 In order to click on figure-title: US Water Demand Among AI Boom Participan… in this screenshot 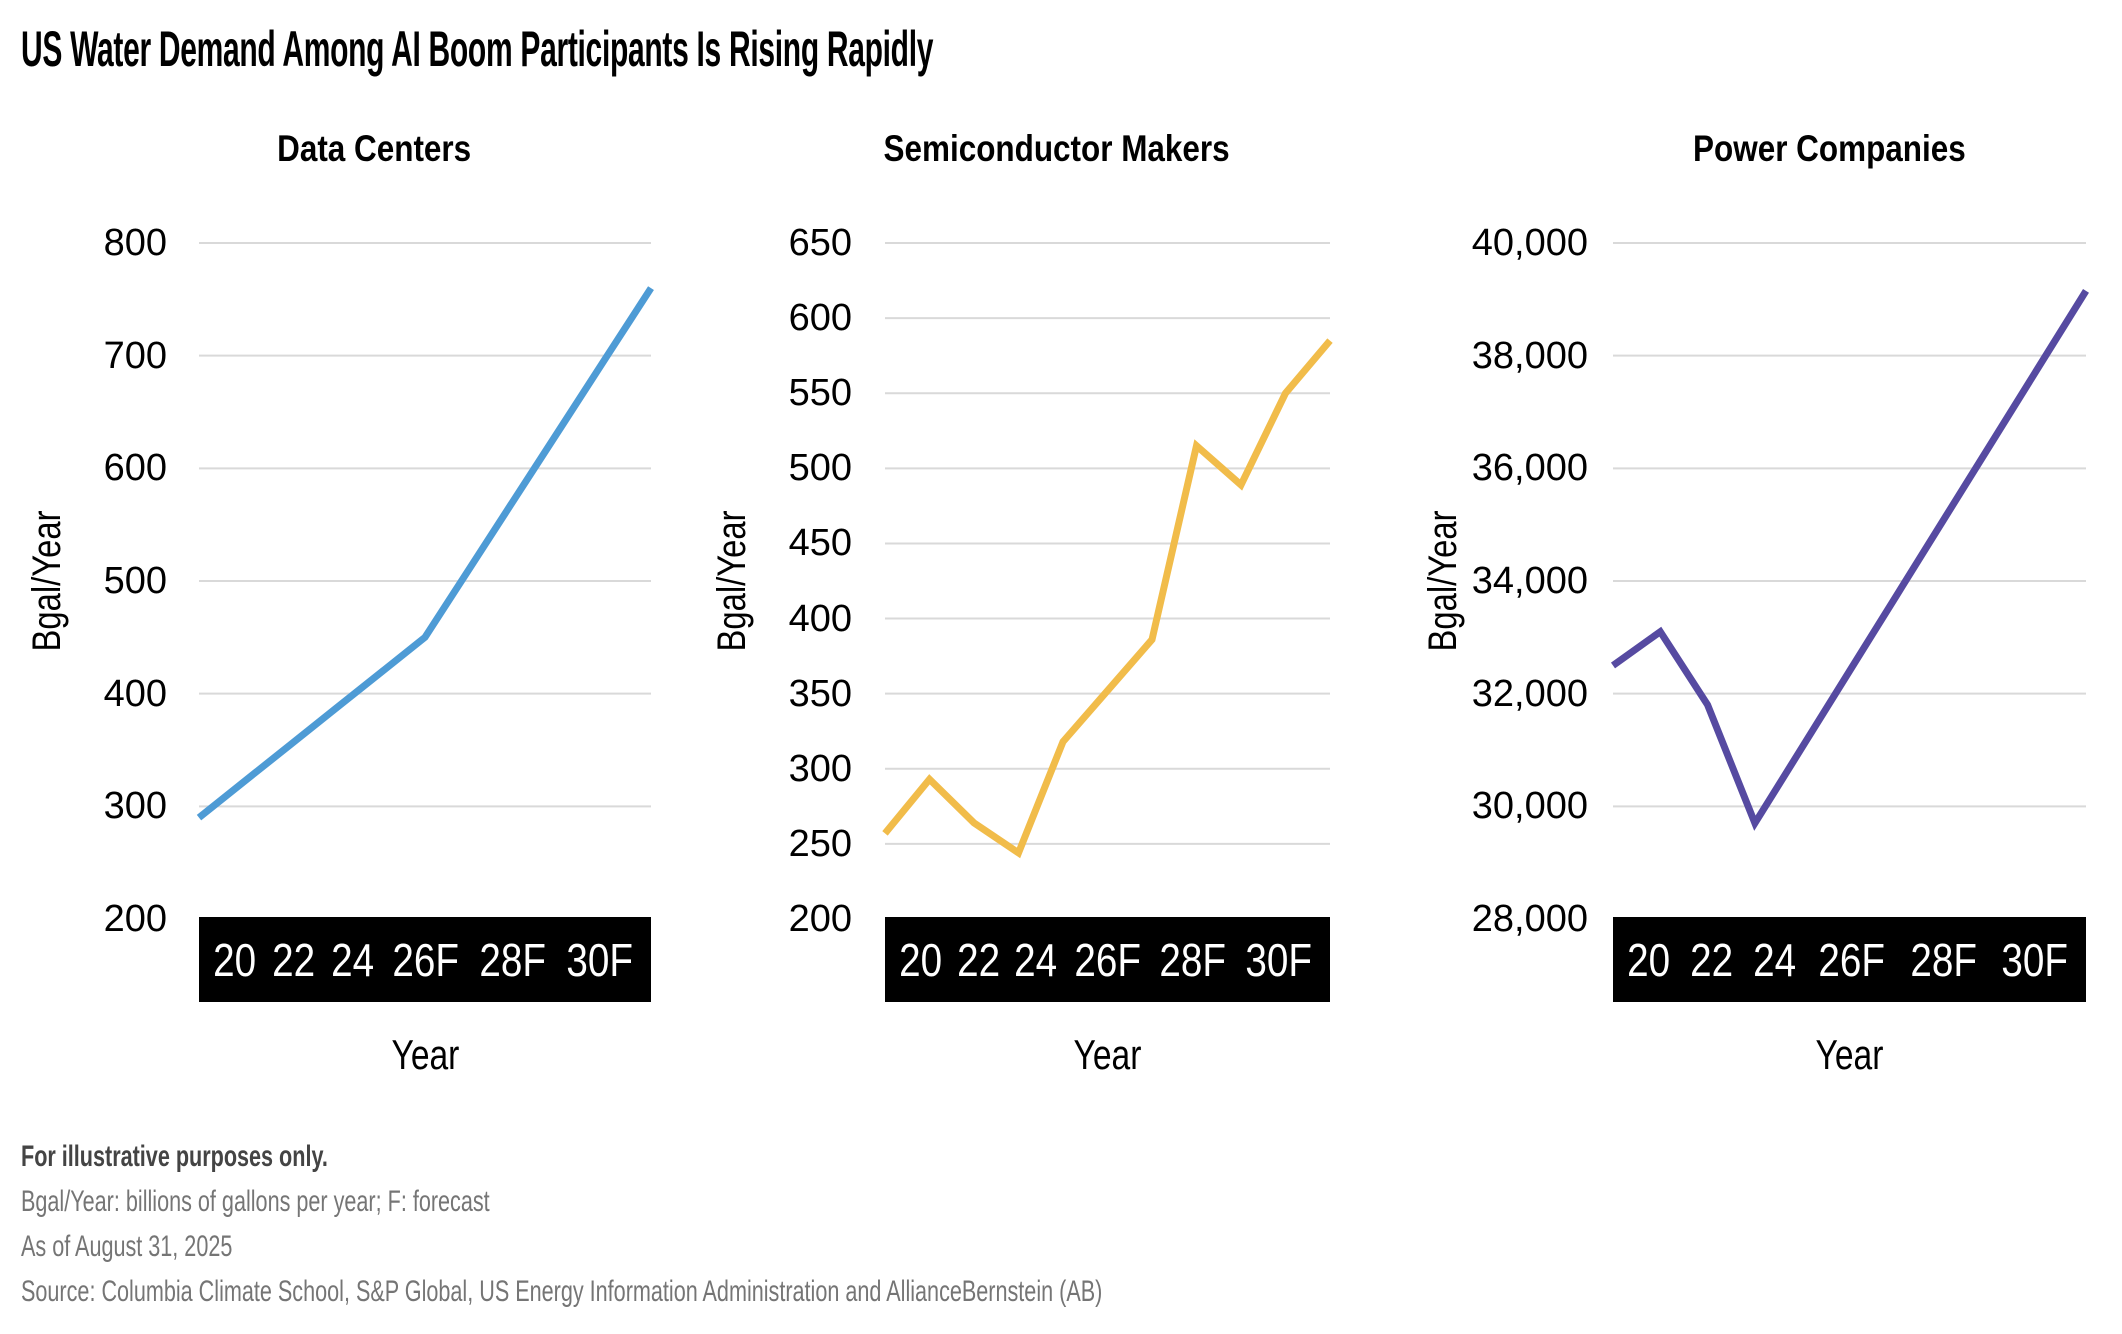, I will do `click(781, 49)`.